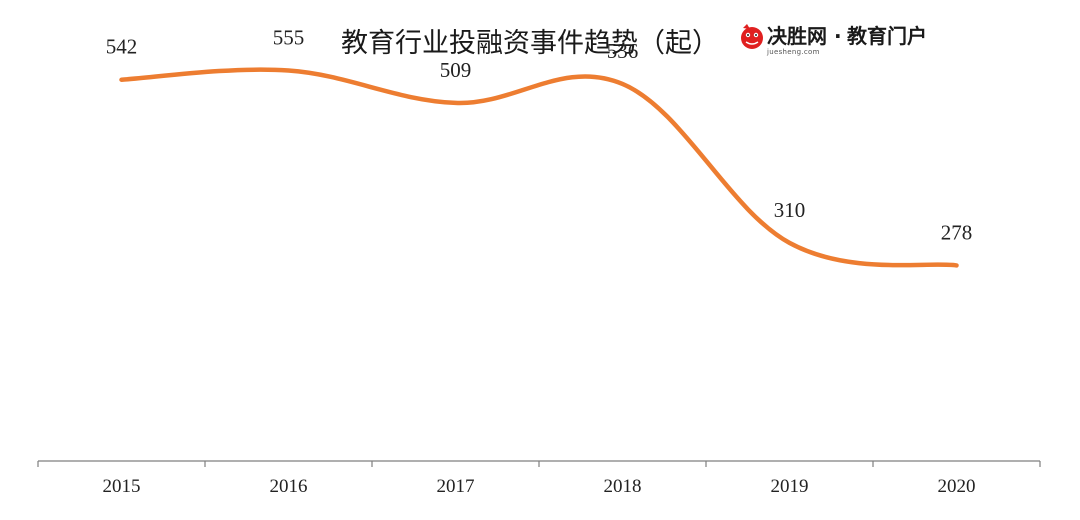 This screenshot has height=520, width=1080. I want to click on brand-logo: 决胜网 · 教育门户 juesheng.com, so click(834, 40).